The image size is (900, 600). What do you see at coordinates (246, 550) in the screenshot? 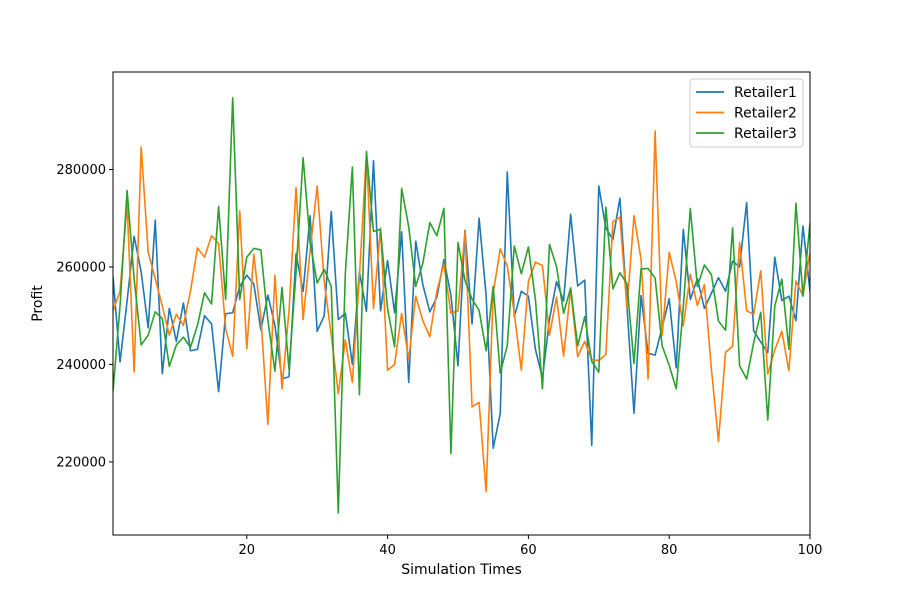
I see `x-tick-label: 20` at bounding box center [246, 550].